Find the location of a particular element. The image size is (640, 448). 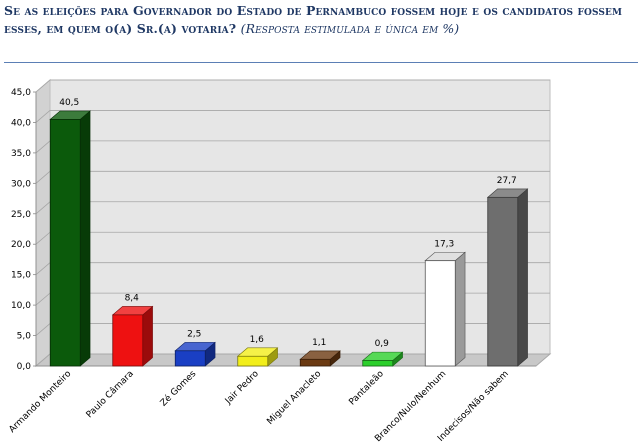

x-tick-label: Miguel Anacleto is located at coordinates (294, 398).